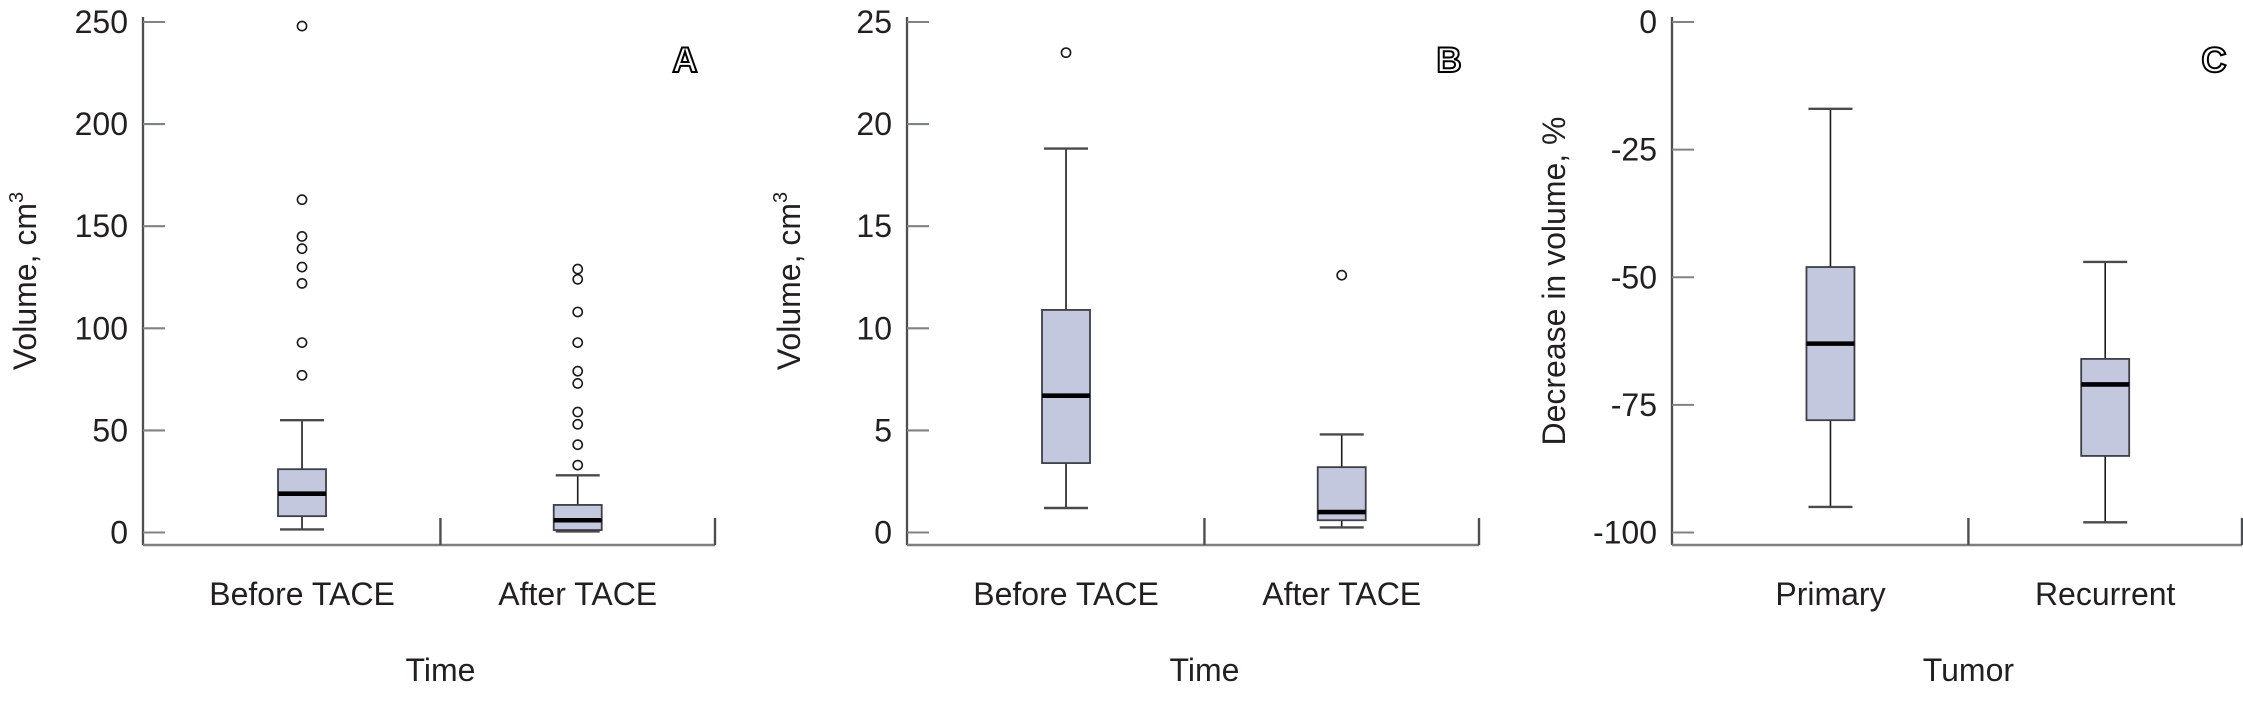 The image size is (2243, 708). What do you see at coordinates (110, 430) in the screenshot?
I see `y-tick-label: 50` at bounding box center [110, 430].